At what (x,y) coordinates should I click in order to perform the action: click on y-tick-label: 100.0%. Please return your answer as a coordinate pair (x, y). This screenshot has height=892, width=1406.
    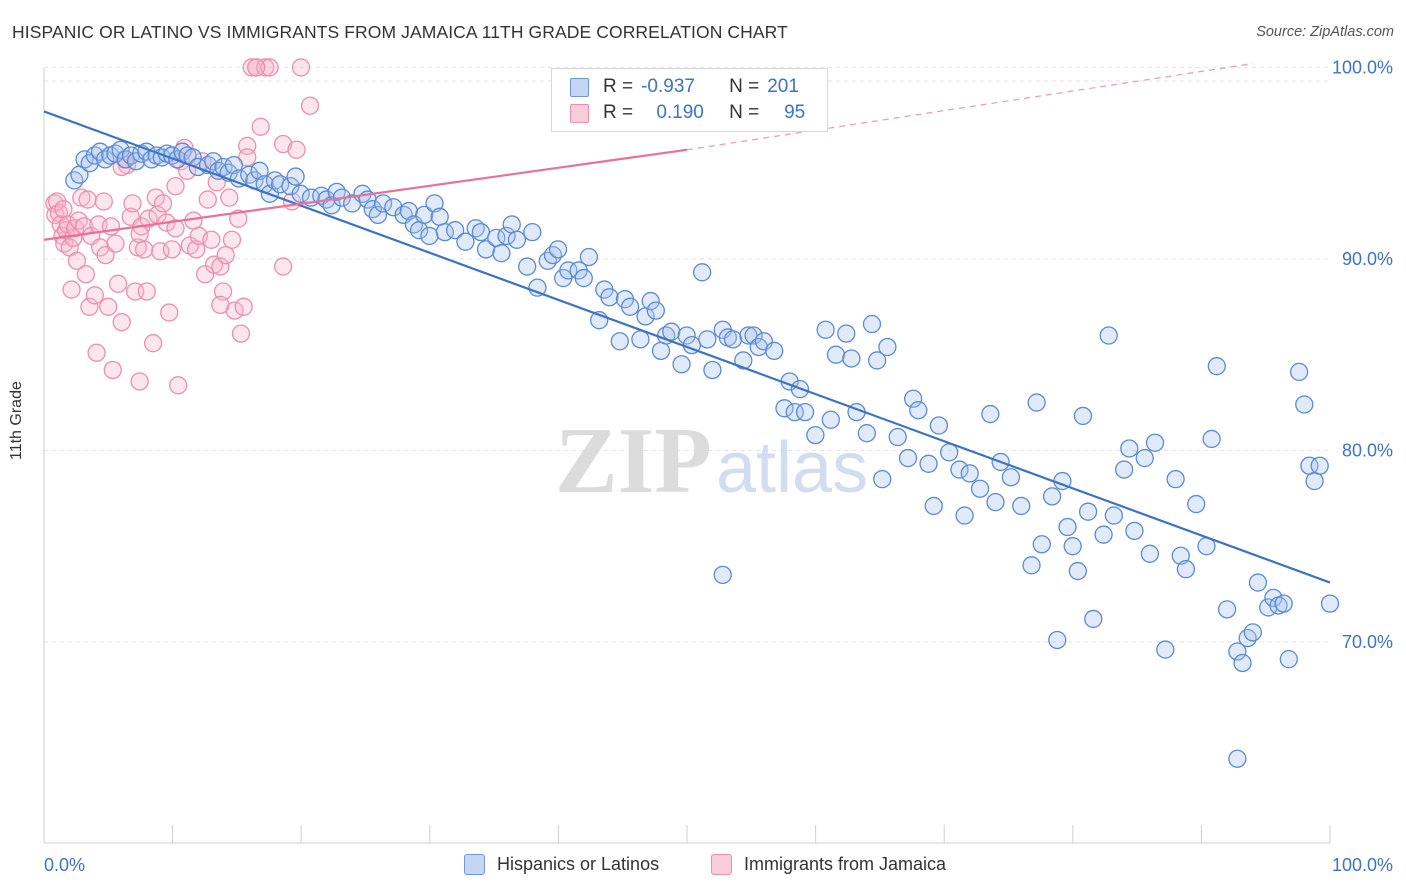
    Looking at the image, I should click on (1362, 67).